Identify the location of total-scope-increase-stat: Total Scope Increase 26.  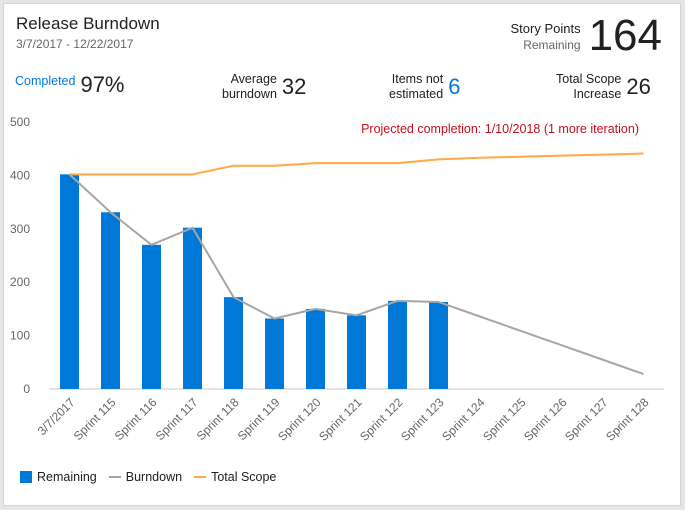
(603, 87).